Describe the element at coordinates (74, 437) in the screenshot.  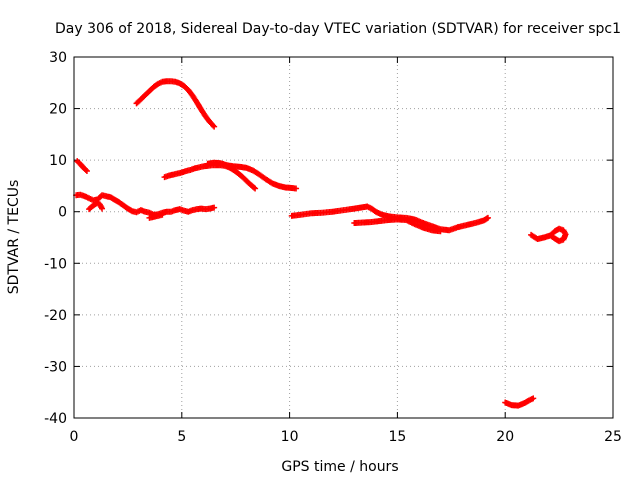
I see `x-tick-label: 0` at that location.